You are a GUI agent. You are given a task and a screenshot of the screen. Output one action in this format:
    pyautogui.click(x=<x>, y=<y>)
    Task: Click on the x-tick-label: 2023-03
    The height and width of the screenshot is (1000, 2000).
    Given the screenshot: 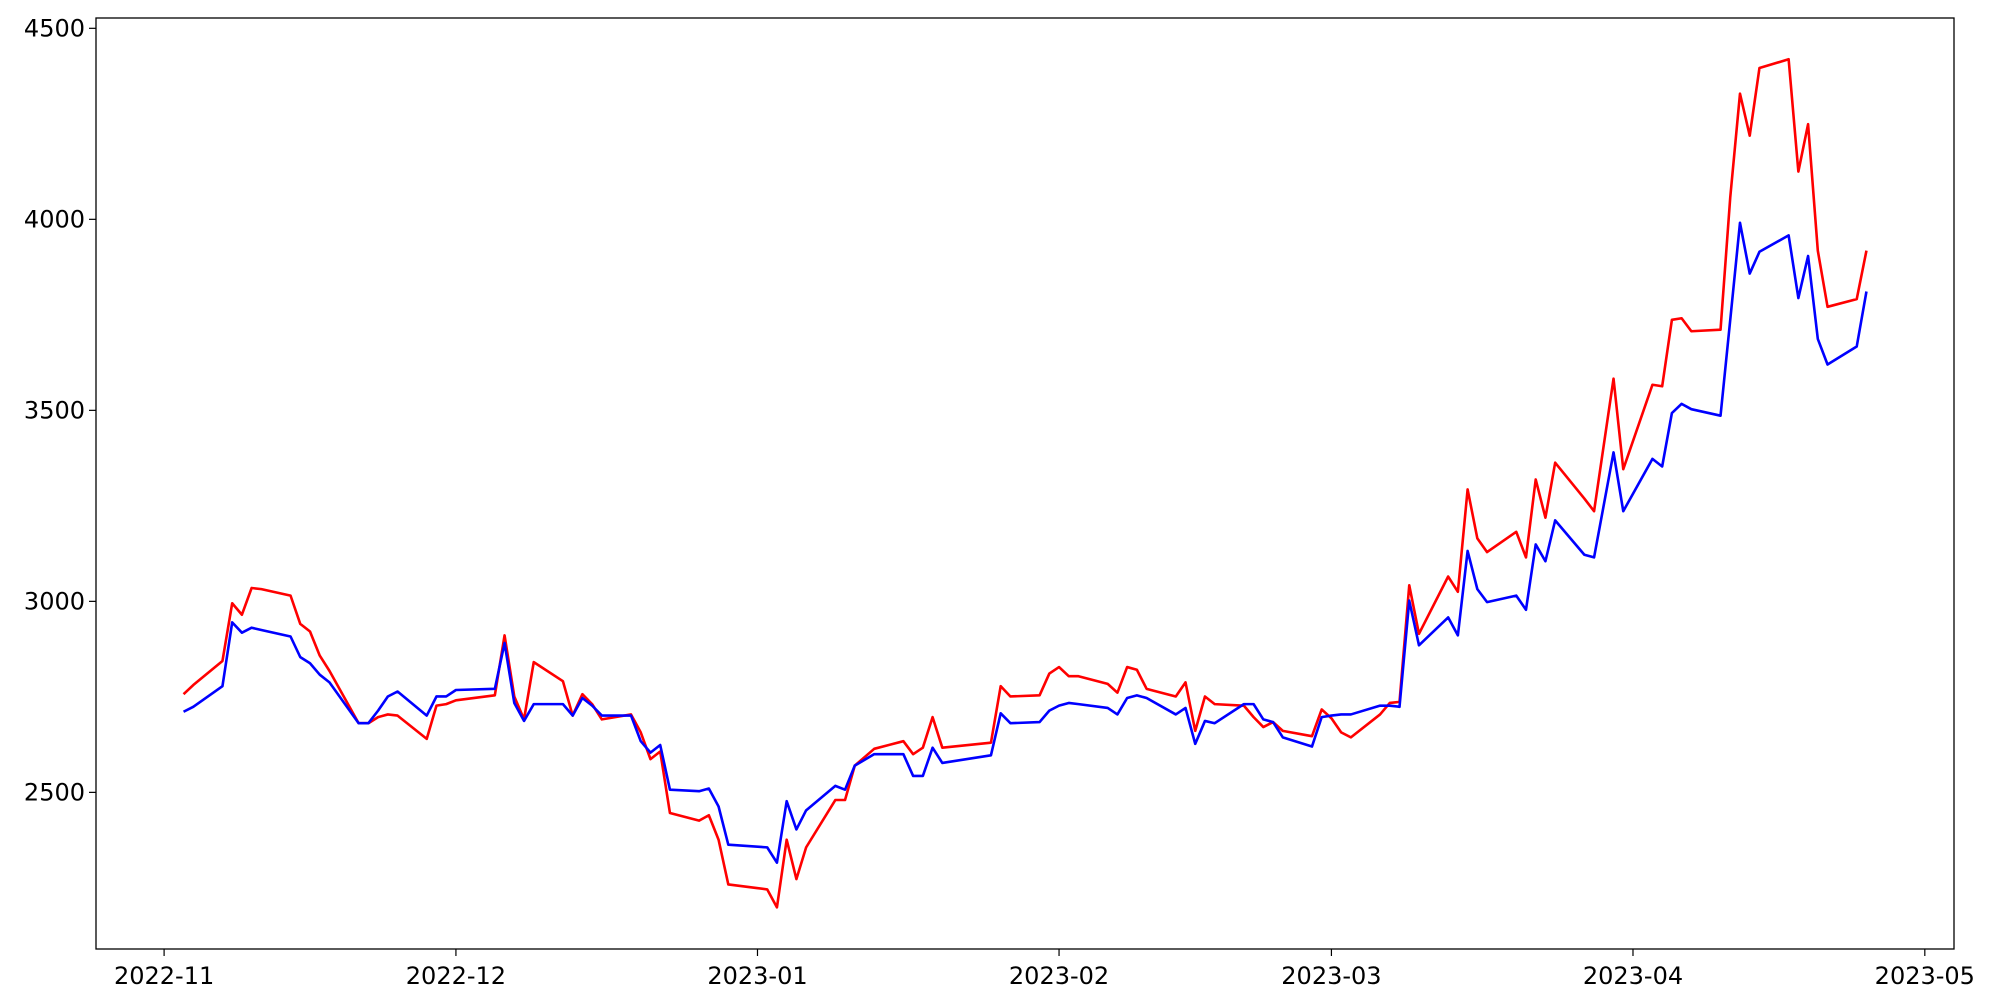 What is the action you would take?
    pyautogui.click(x=1331, y=976)
    